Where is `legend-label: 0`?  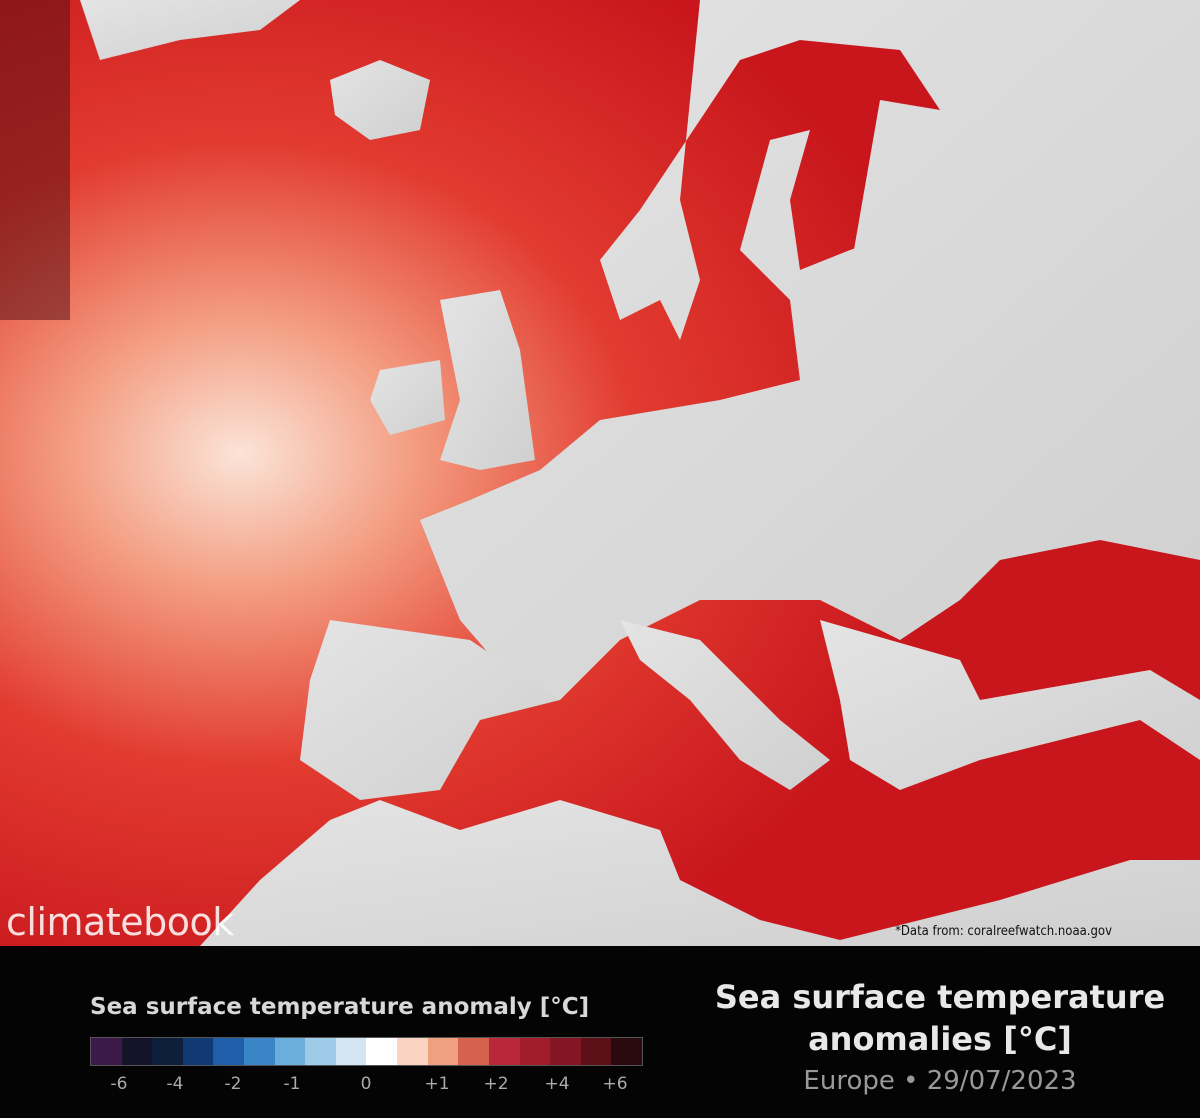
legend-label: 0 is located at coordinates (366, 1084).